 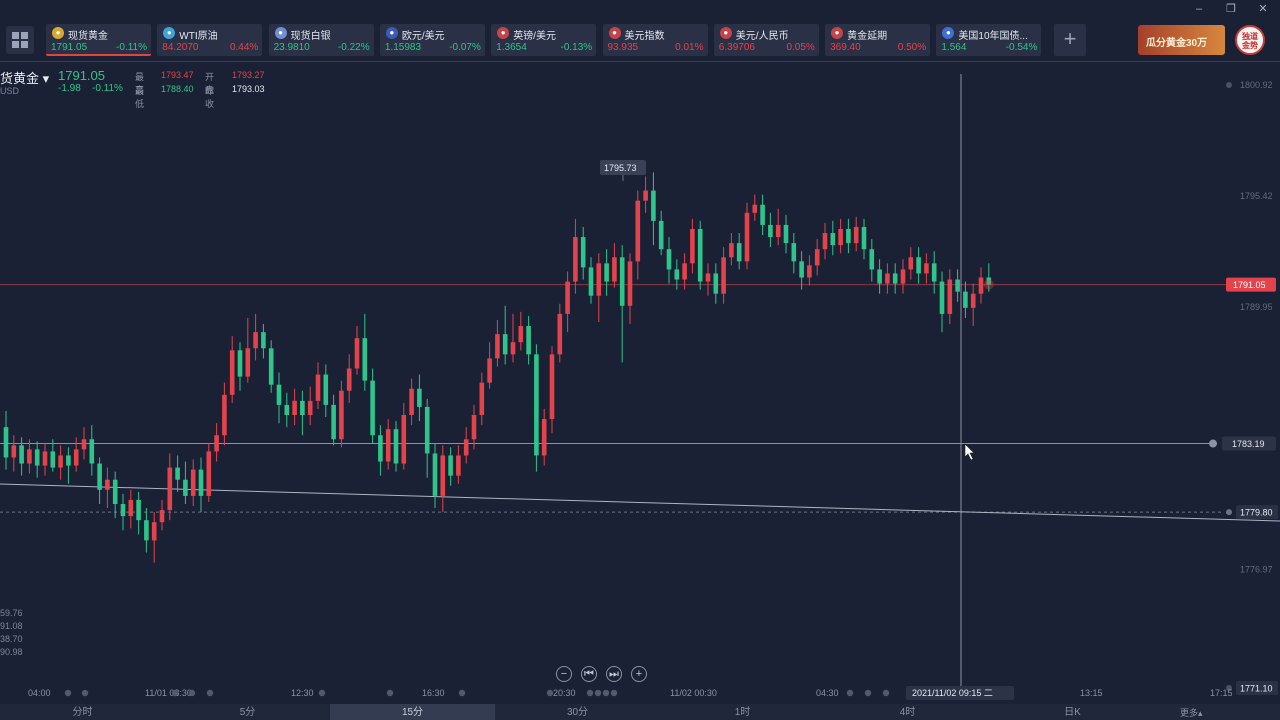 What do you see at coordinates (1231, 9) in the screenshot?
I see `restore-icon: ❐` at bounding box center [1231, 9].